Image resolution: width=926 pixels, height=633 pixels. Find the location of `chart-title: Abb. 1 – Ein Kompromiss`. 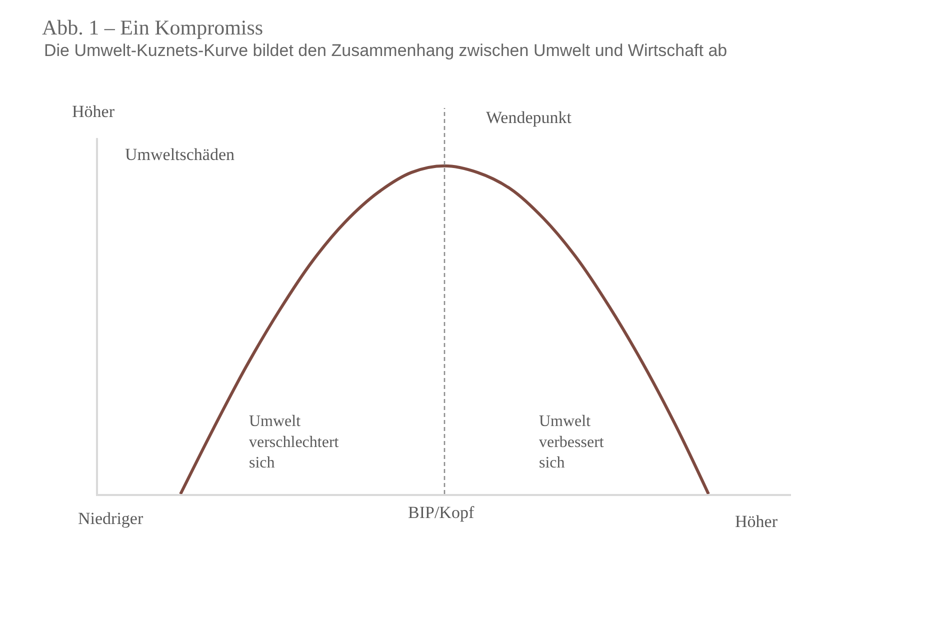

chart-title: Abb. 1 – Ein Kompromiss is located at coordinates (153, 27).